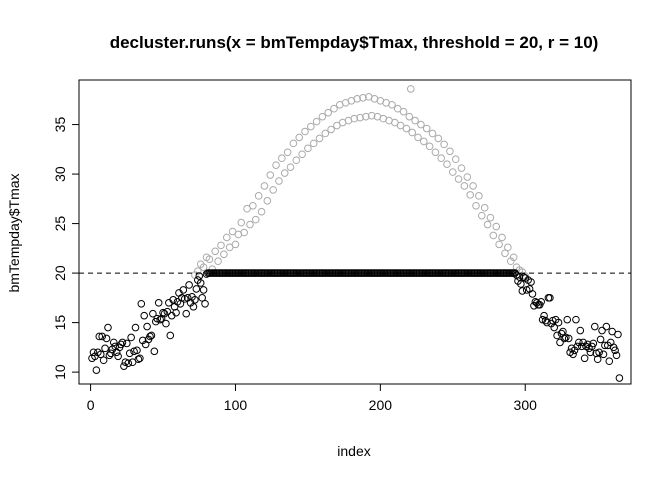 The image size is (672, 480). What do you see at coordinates (60, 372) in the screenshot?
I see `y-tick-label: 10` at bounding box center [60, 372].